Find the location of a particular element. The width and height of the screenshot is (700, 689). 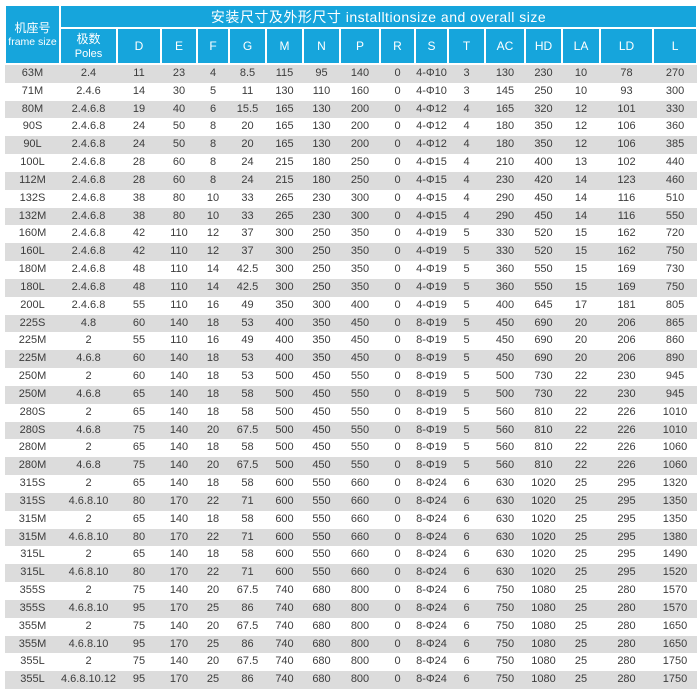

cell-n: 250 is located at coordinates (321, 286).